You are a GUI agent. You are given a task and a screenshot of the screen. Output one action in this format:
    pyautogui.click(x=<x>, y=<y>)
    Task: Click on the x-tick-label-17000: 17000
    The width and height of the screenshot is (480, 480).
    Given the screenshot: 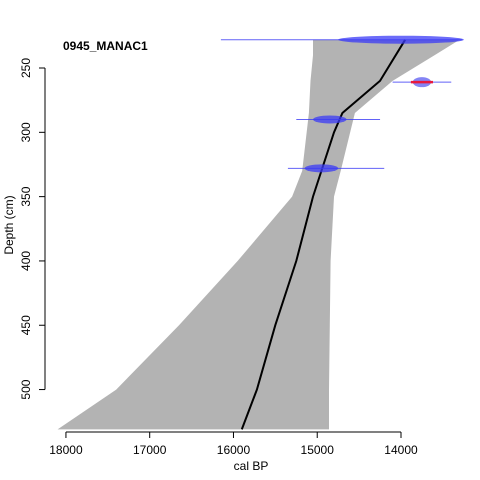 What is the action you would take?
    pyautogui.click(x=150, y=450)
    